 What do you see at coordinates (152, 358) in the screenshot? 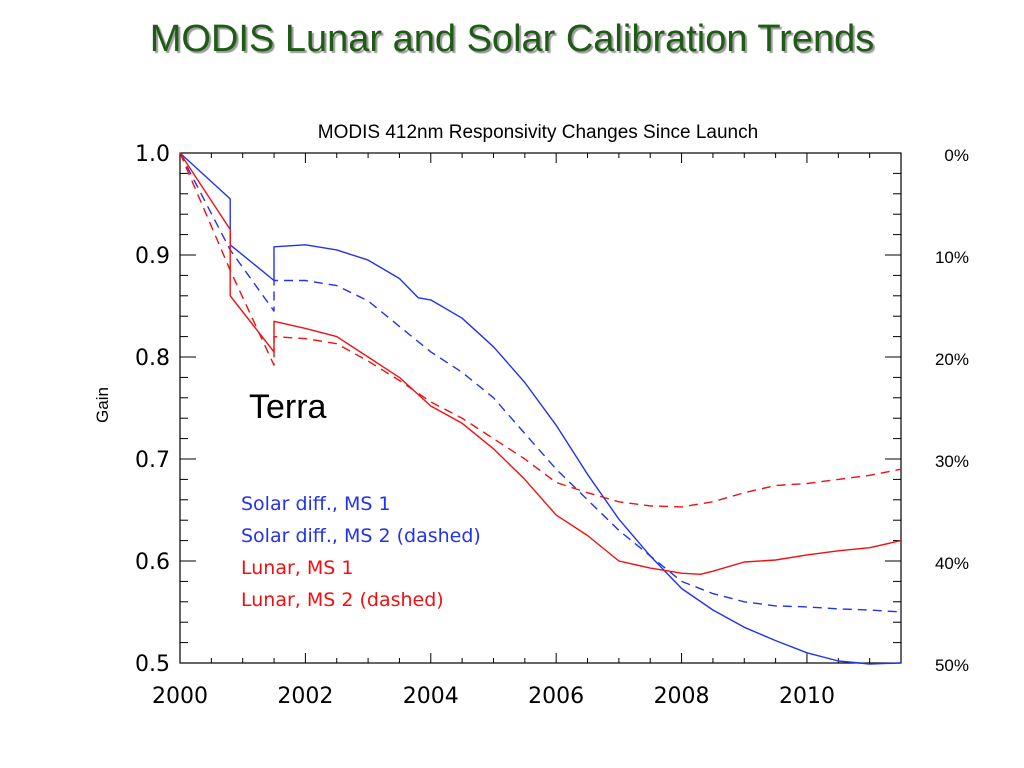
I see `y-tick-label: 0.8` at bounding box center [152, 358].